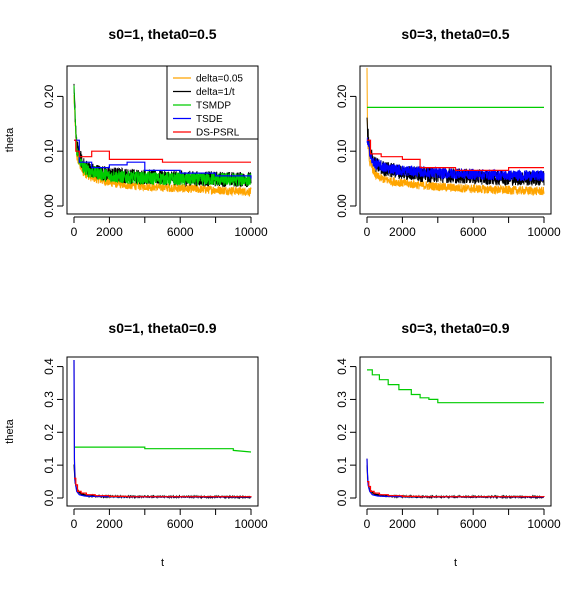  What do you see at coordinates (162, 34) in the screenshot?
I see `panel-title: s0=1, theta0=0.5` at bounding box center [162, 34].